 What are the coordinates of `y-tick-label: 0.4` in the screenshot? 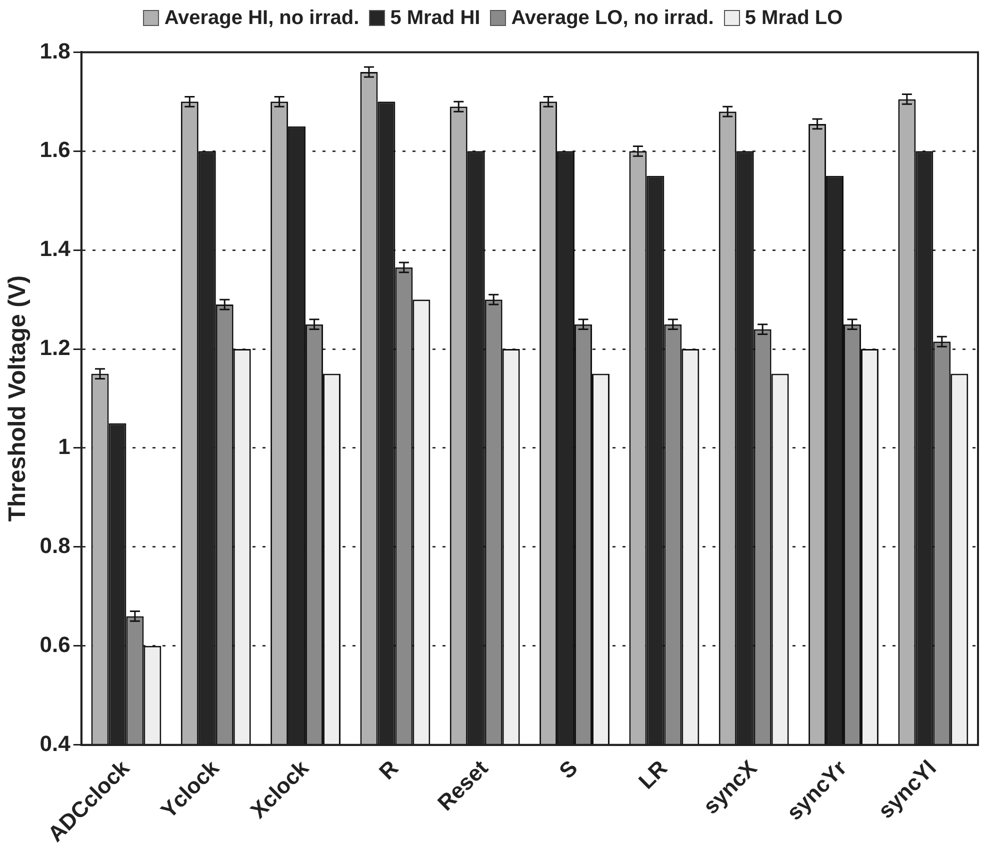 It's located at (56, 743).